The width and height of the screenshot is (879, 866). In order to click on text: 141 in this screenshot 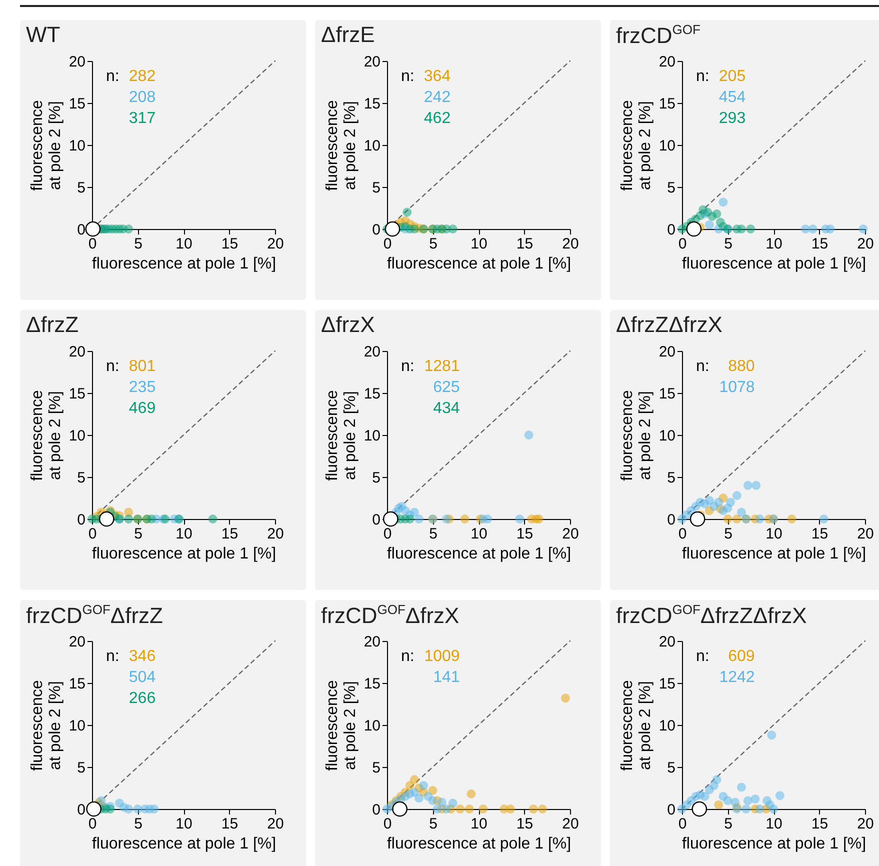, I will do `click(446, 677)`.